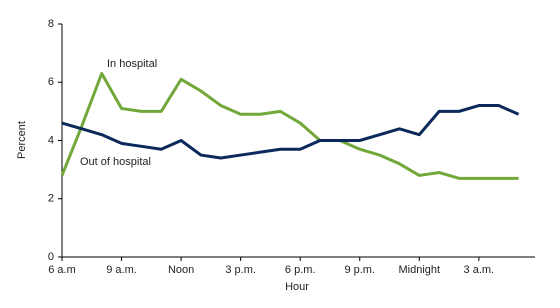 The height and width of the screenshot is (308, 560). Describe the element at coordinates (115, 162) in the screenshot. I see `series-label: Out of hospital` at that location.